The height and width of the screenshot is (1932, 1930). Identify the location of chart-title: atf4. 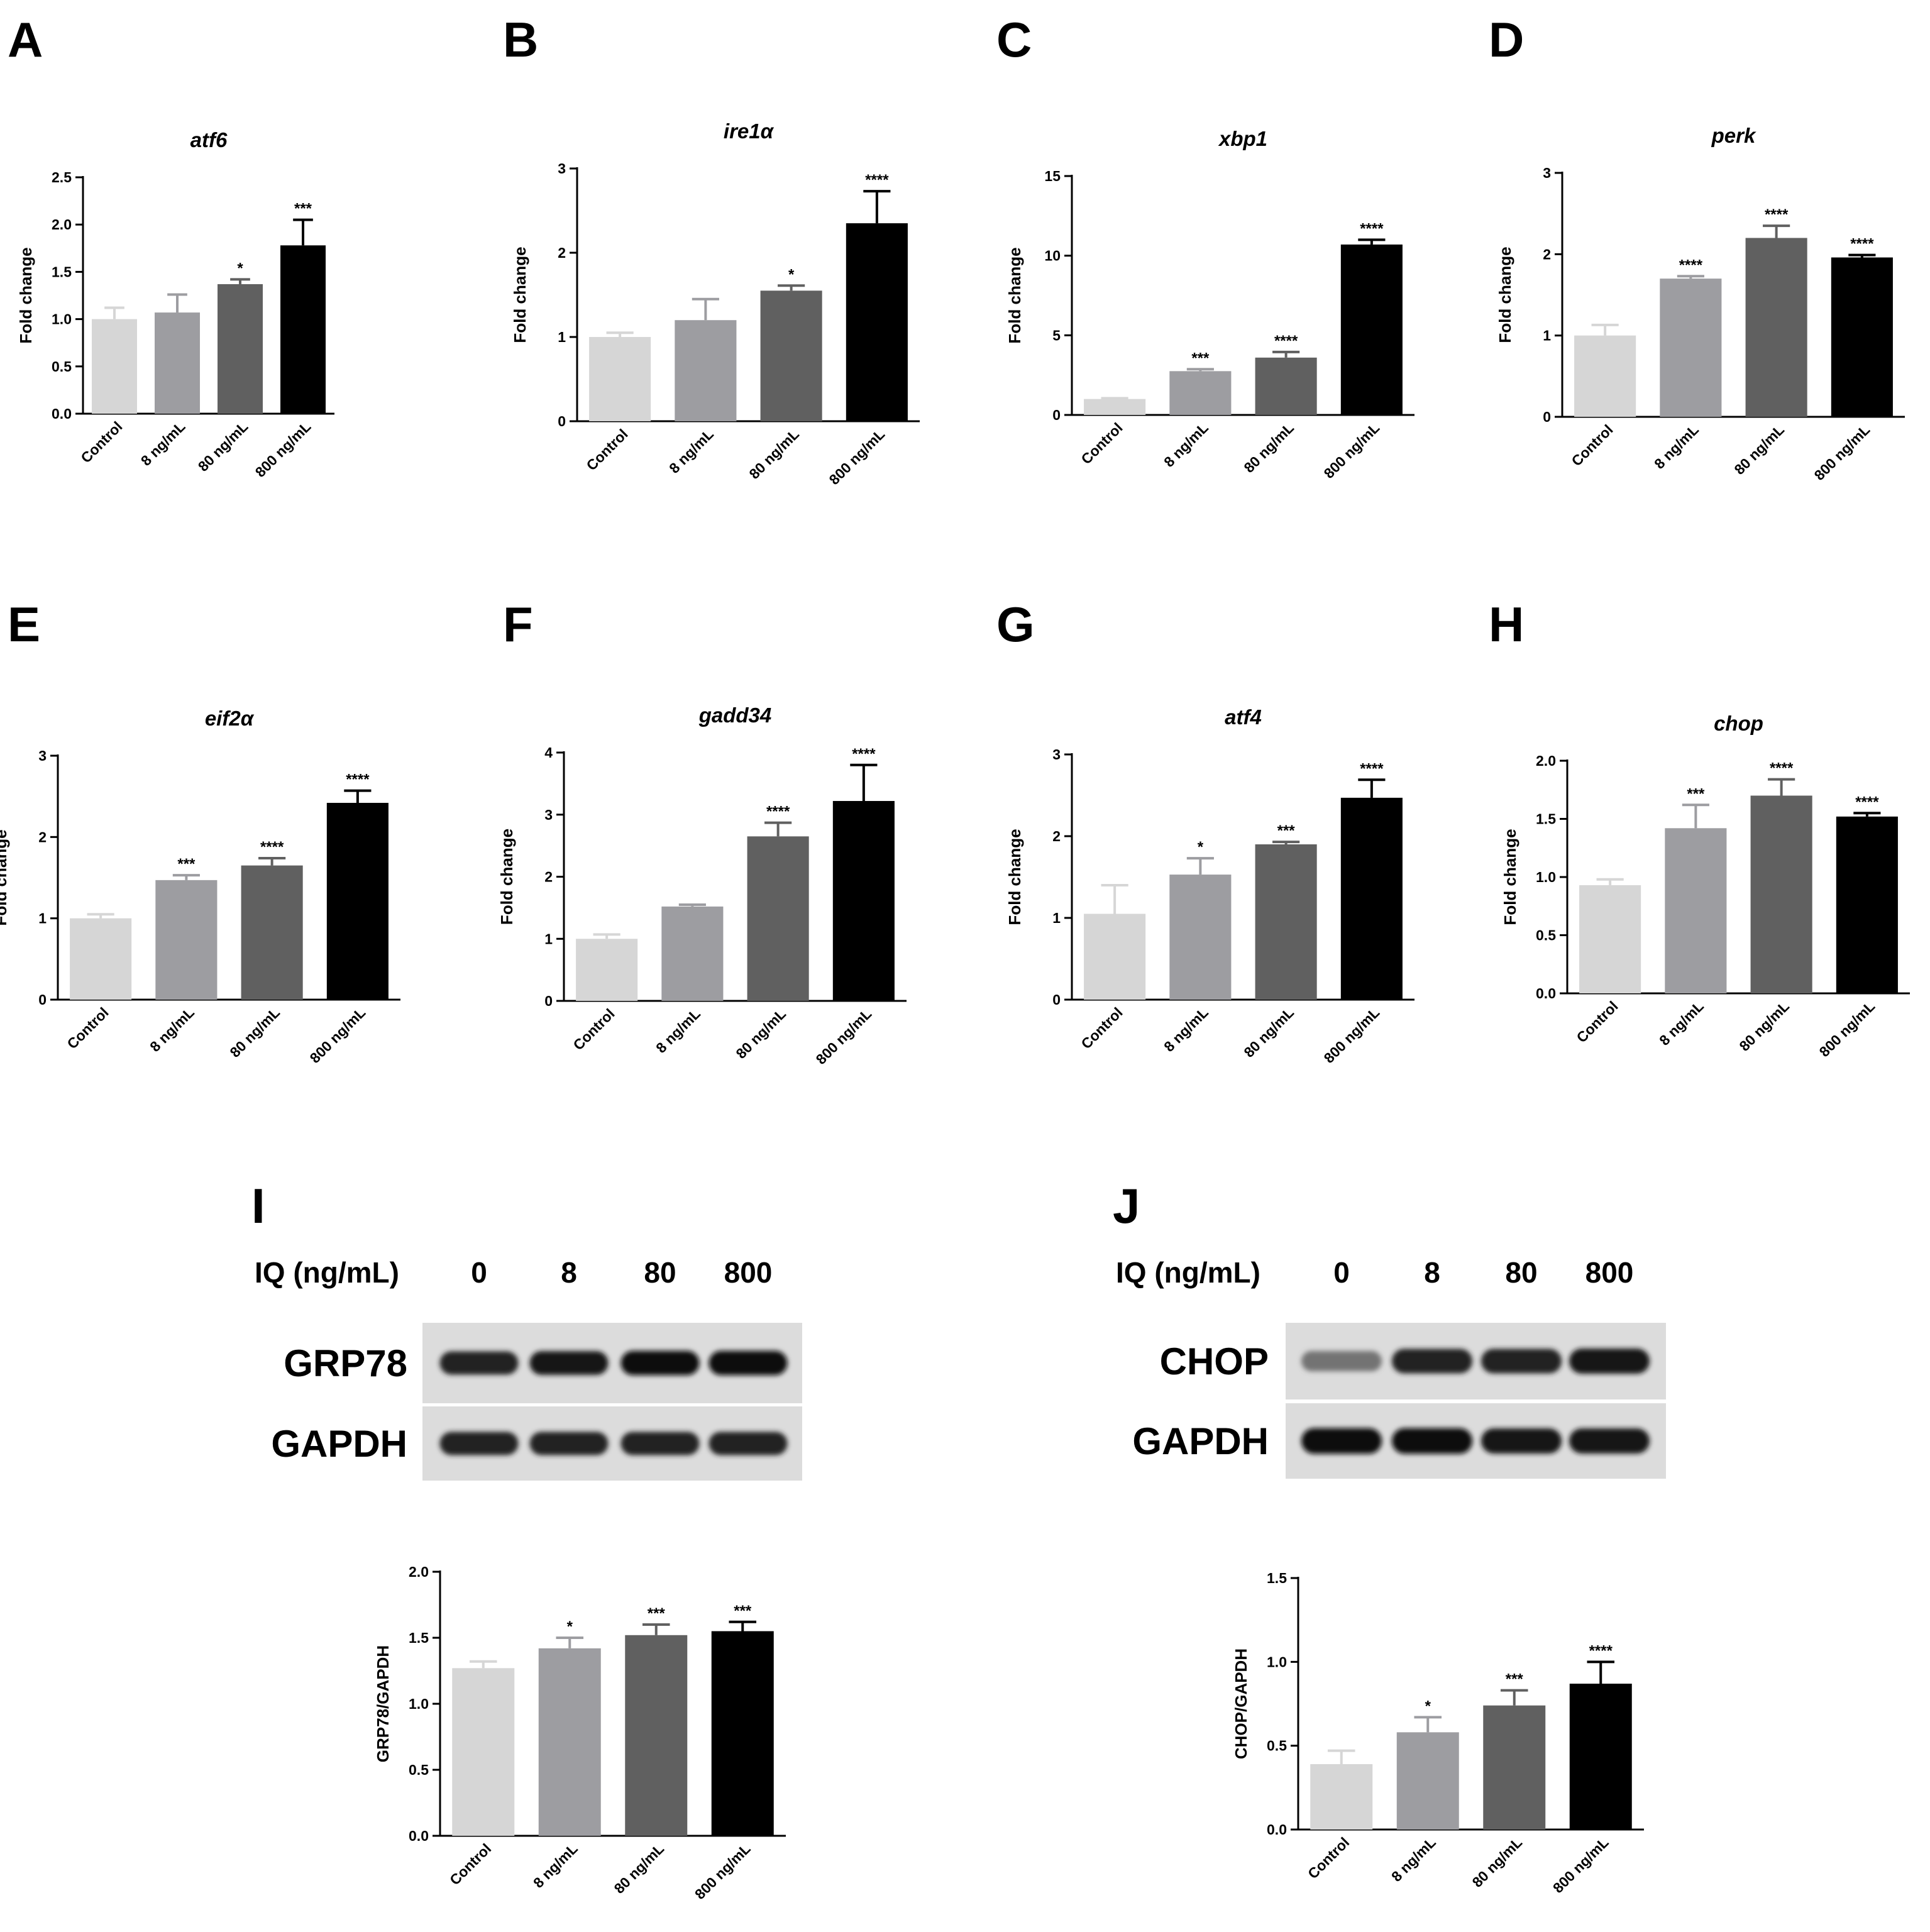
(1243, 717).